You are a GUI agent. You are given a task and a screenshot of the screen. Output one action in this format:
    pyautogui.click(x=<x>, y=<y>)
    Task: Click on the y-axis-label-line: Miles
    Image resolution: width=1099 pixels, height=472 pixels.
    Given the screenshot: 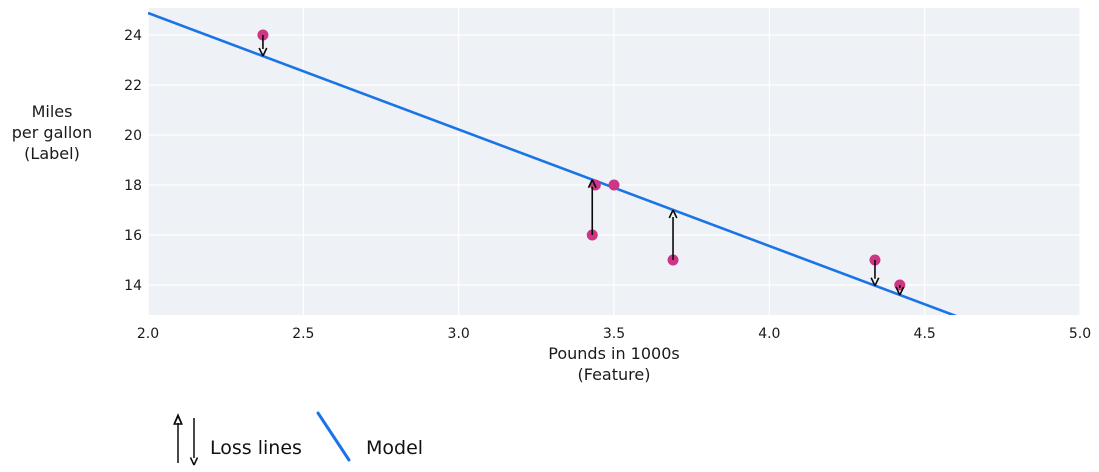 What is the action you would take?
    pyautogui.click(x=52, y=111)
    